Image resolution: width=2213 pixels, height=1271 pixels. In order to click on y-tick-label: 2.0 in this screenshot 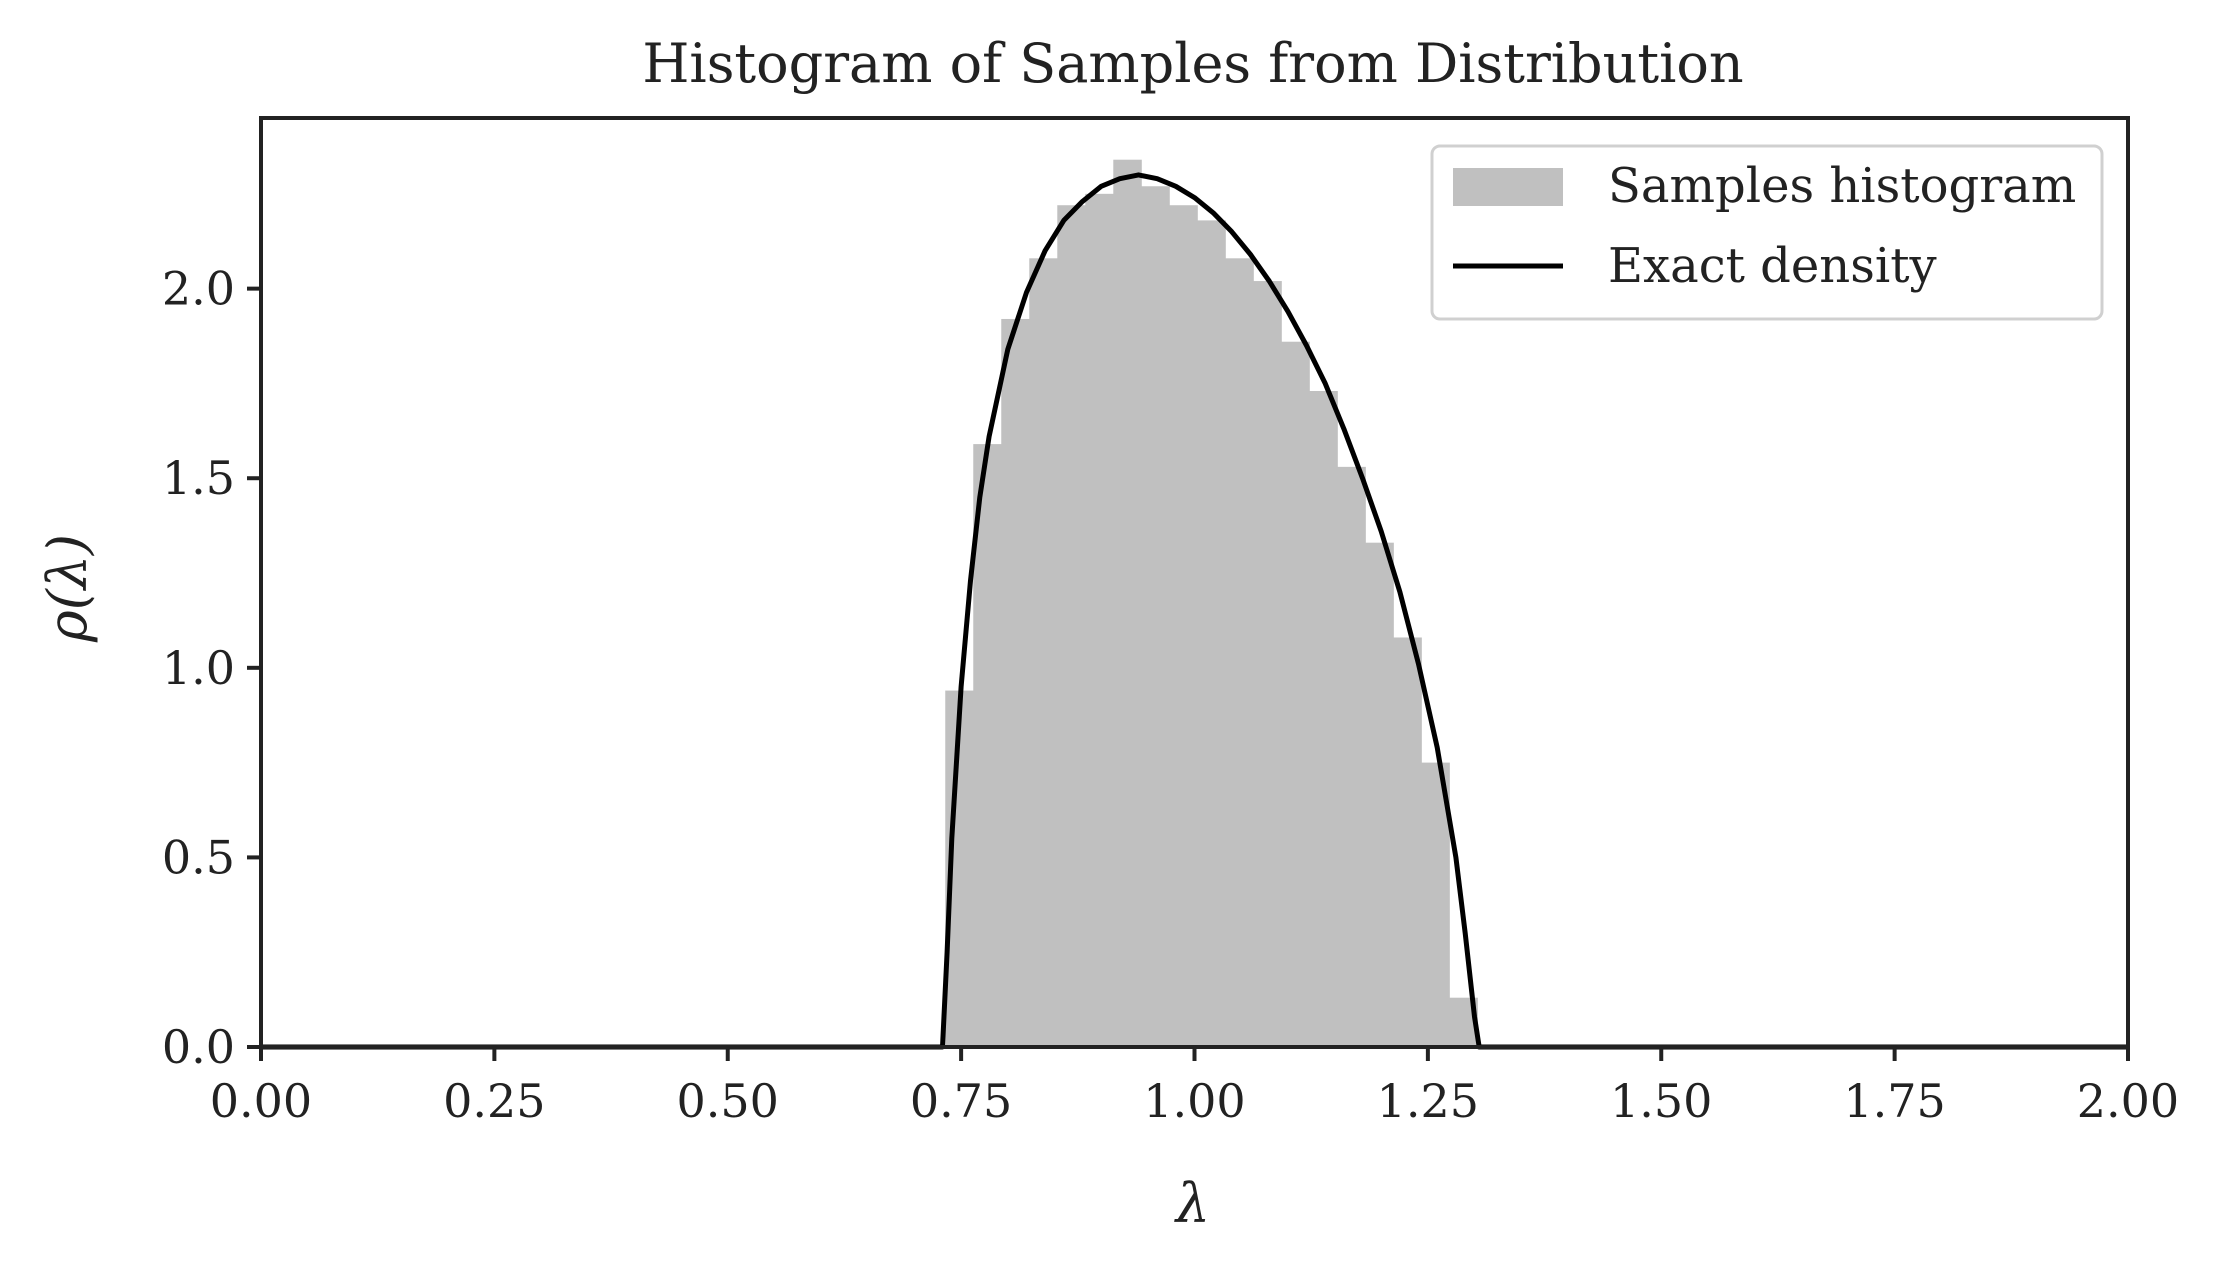, I will do `click(198, 289)`.